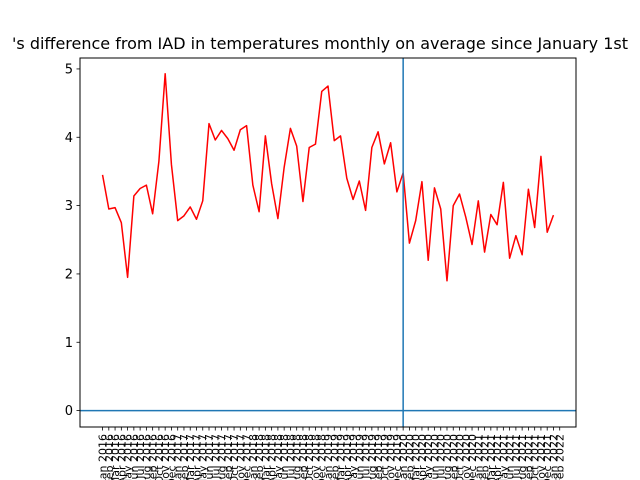  Describe the element at coordinates (290, 457) in the screenshot. I see `x-tick-label: Jul 2018` at that location.